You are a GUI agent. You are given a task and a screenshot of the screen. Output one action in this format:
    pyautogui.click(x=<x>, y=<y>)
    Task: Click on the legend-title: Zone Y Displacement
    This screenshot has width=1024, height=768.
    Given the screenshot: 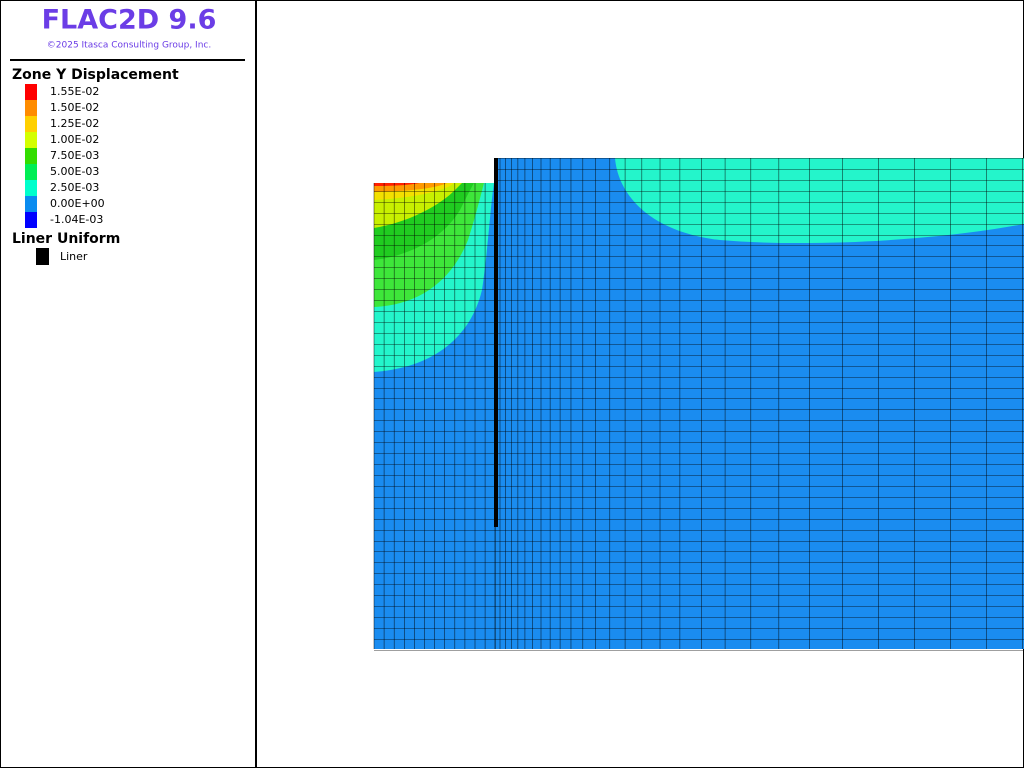 What is the action you would take?
    pyautogui.click(x=95, y=75)
    